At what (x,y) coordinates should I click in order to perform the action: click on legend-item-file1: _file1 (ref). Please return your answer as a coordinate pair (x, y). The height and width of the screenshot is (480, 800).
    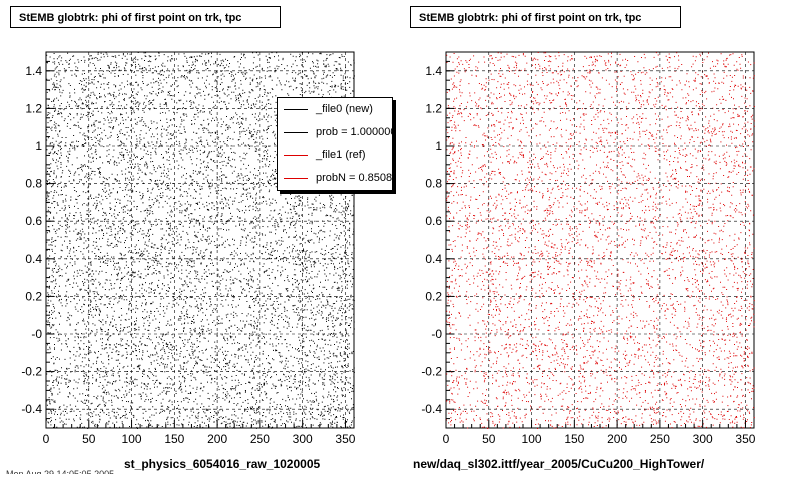
    Looking at the image, I should click on (335, 155).